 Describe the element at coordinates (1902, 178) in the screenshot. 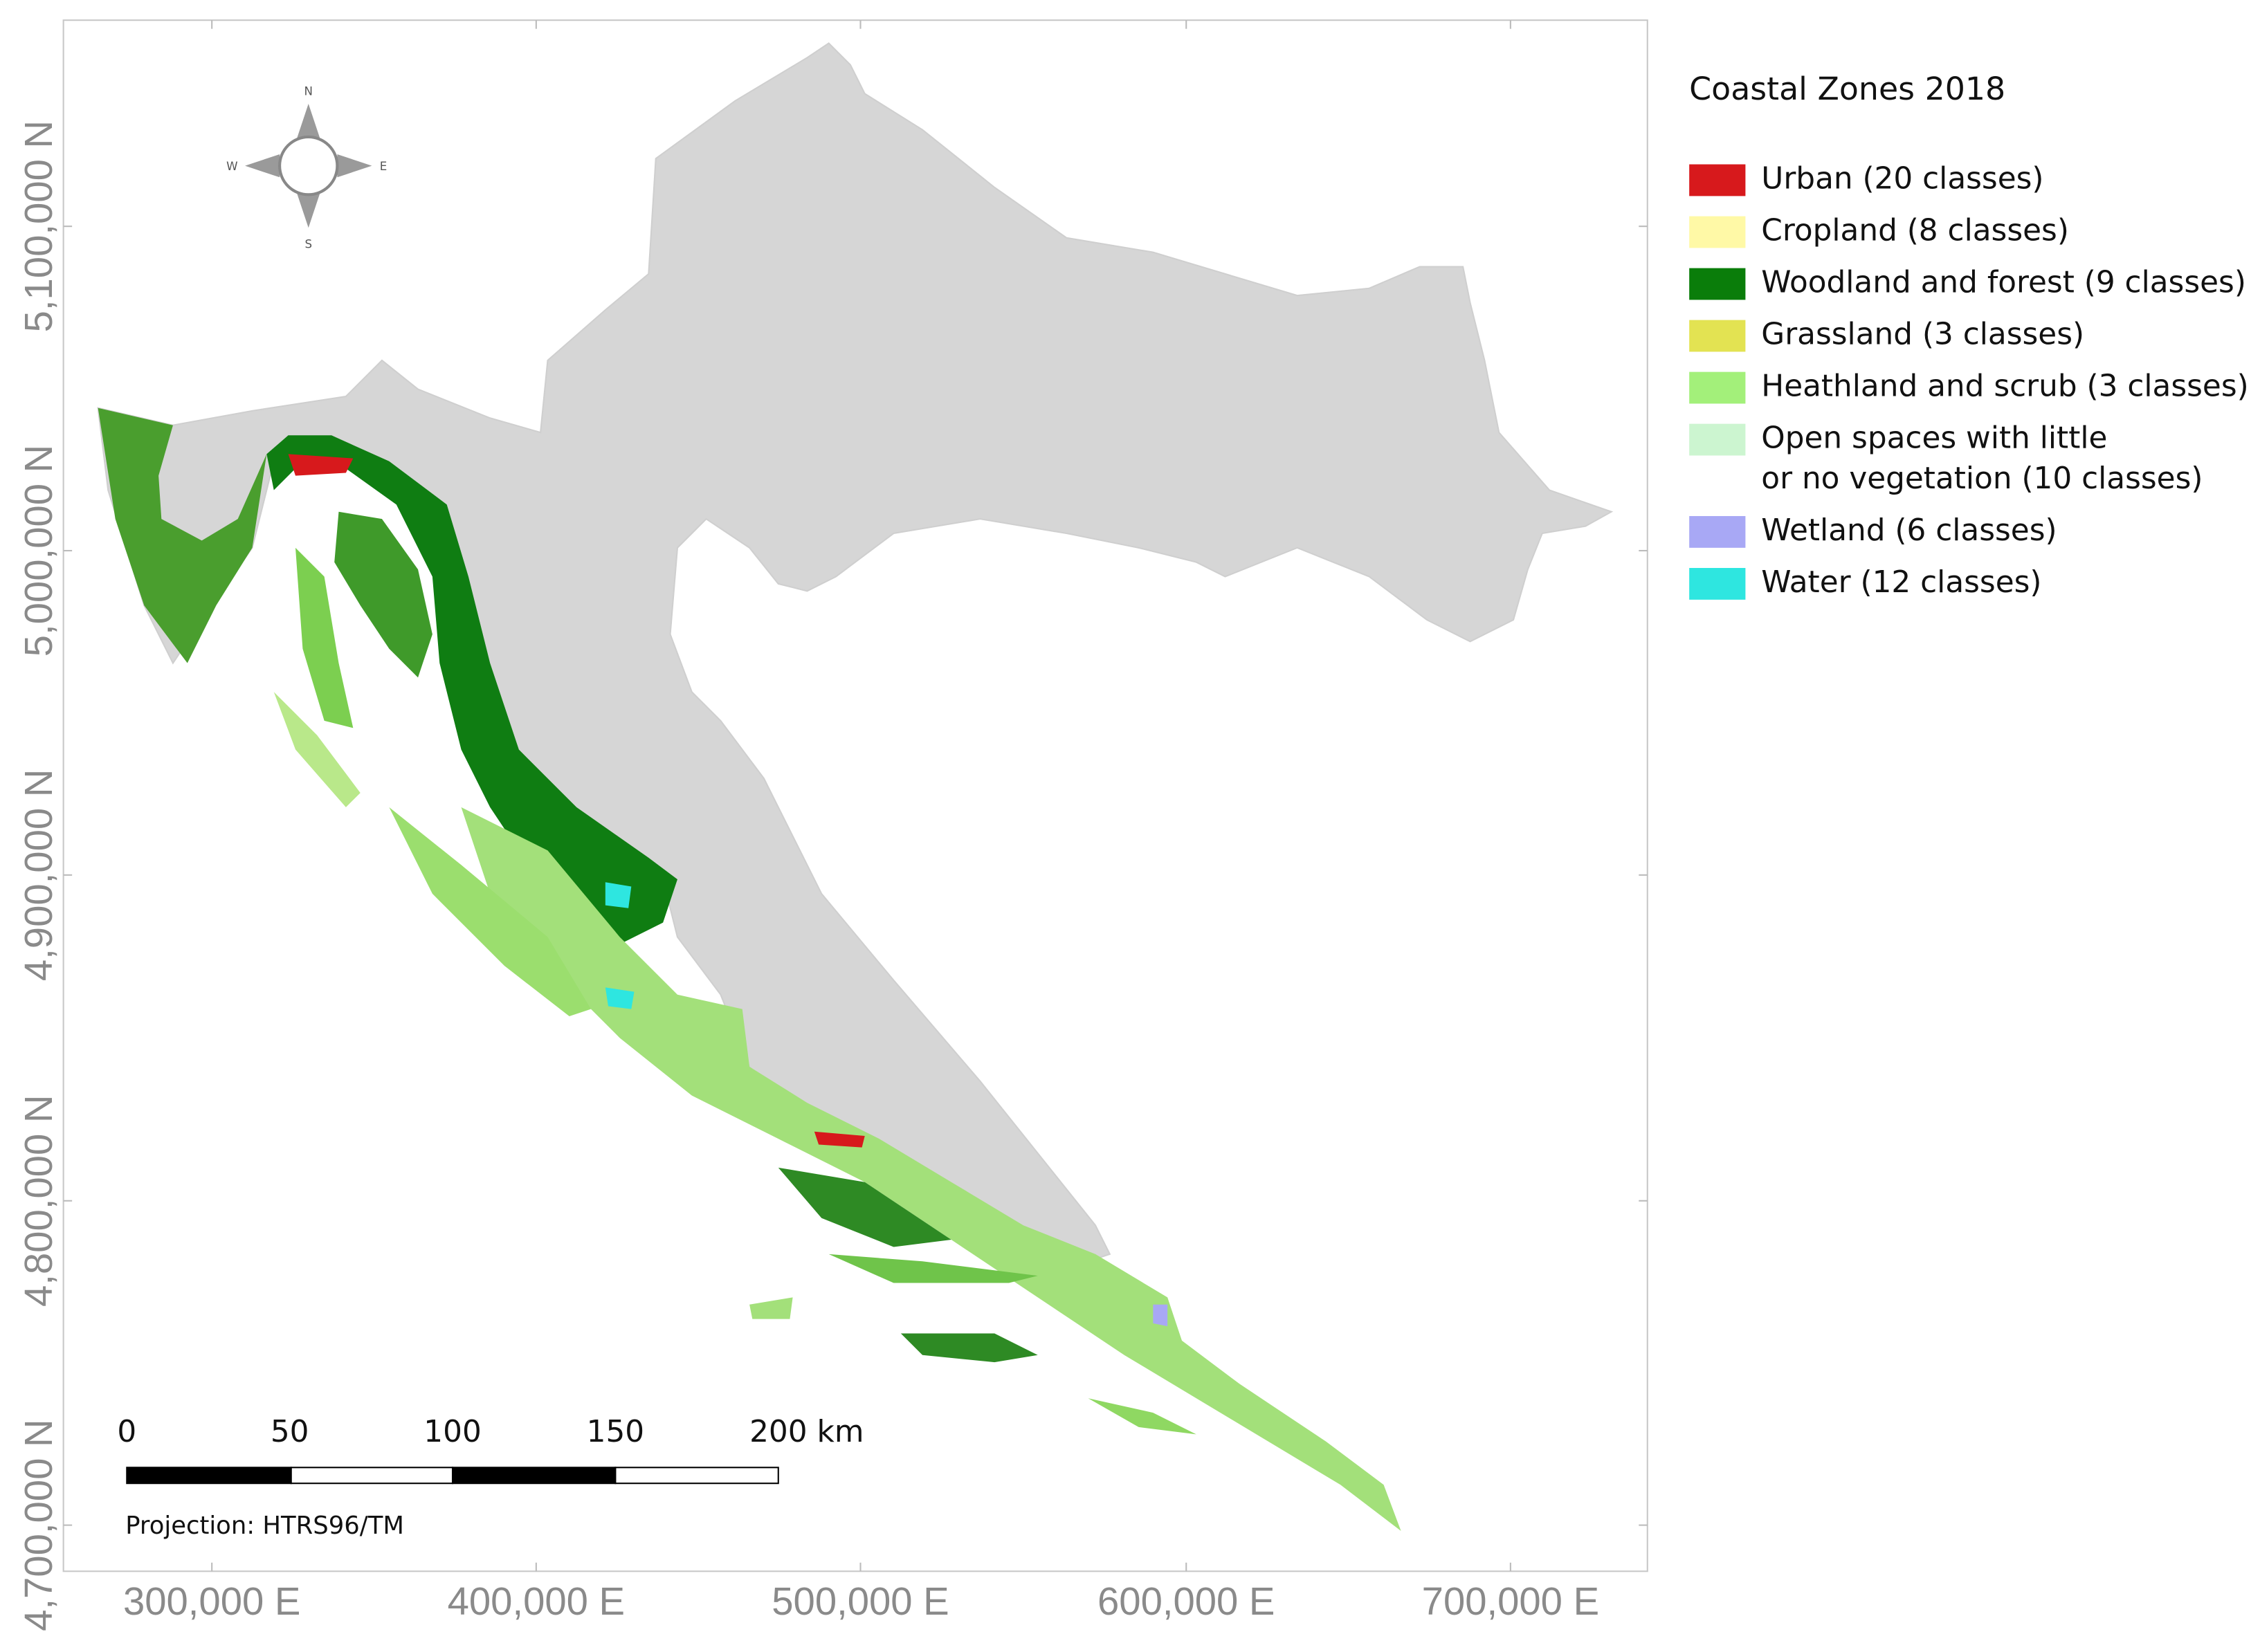

I see `legend-label: Urban (20 classes)` at that location.